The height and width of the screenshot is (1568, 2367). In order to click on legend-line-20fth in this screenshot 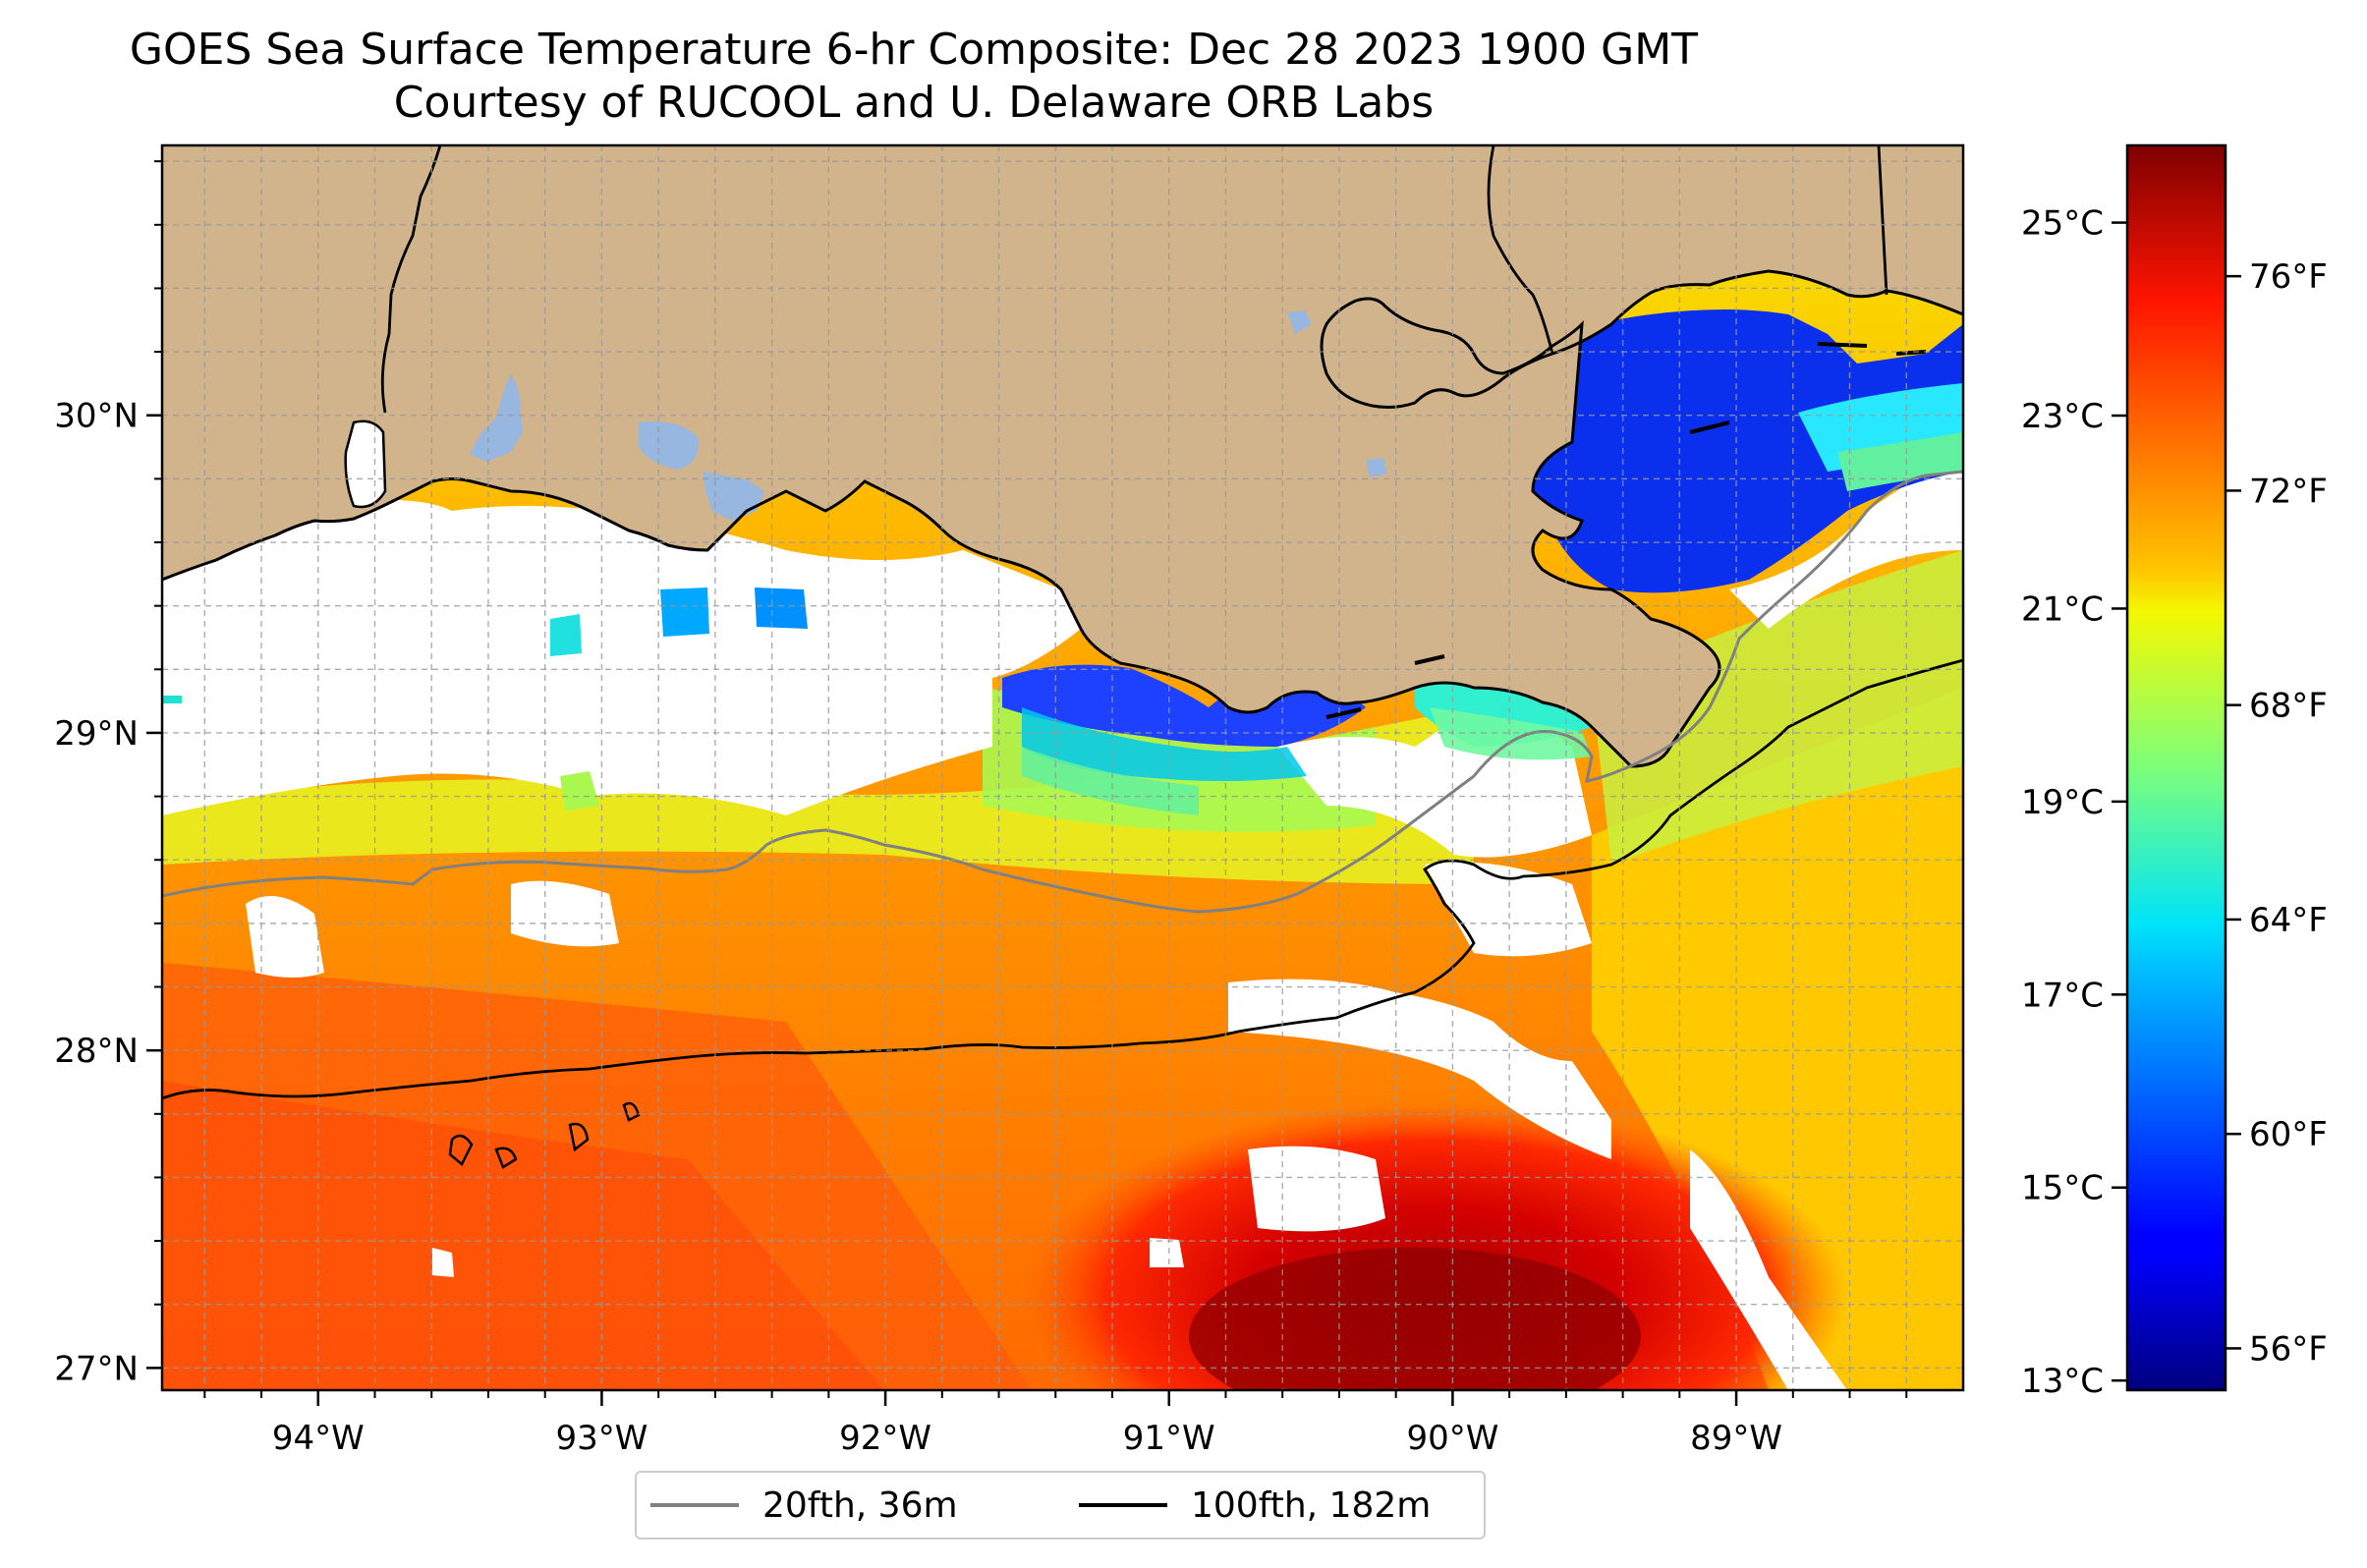, I will do `click(695, 1505)`.